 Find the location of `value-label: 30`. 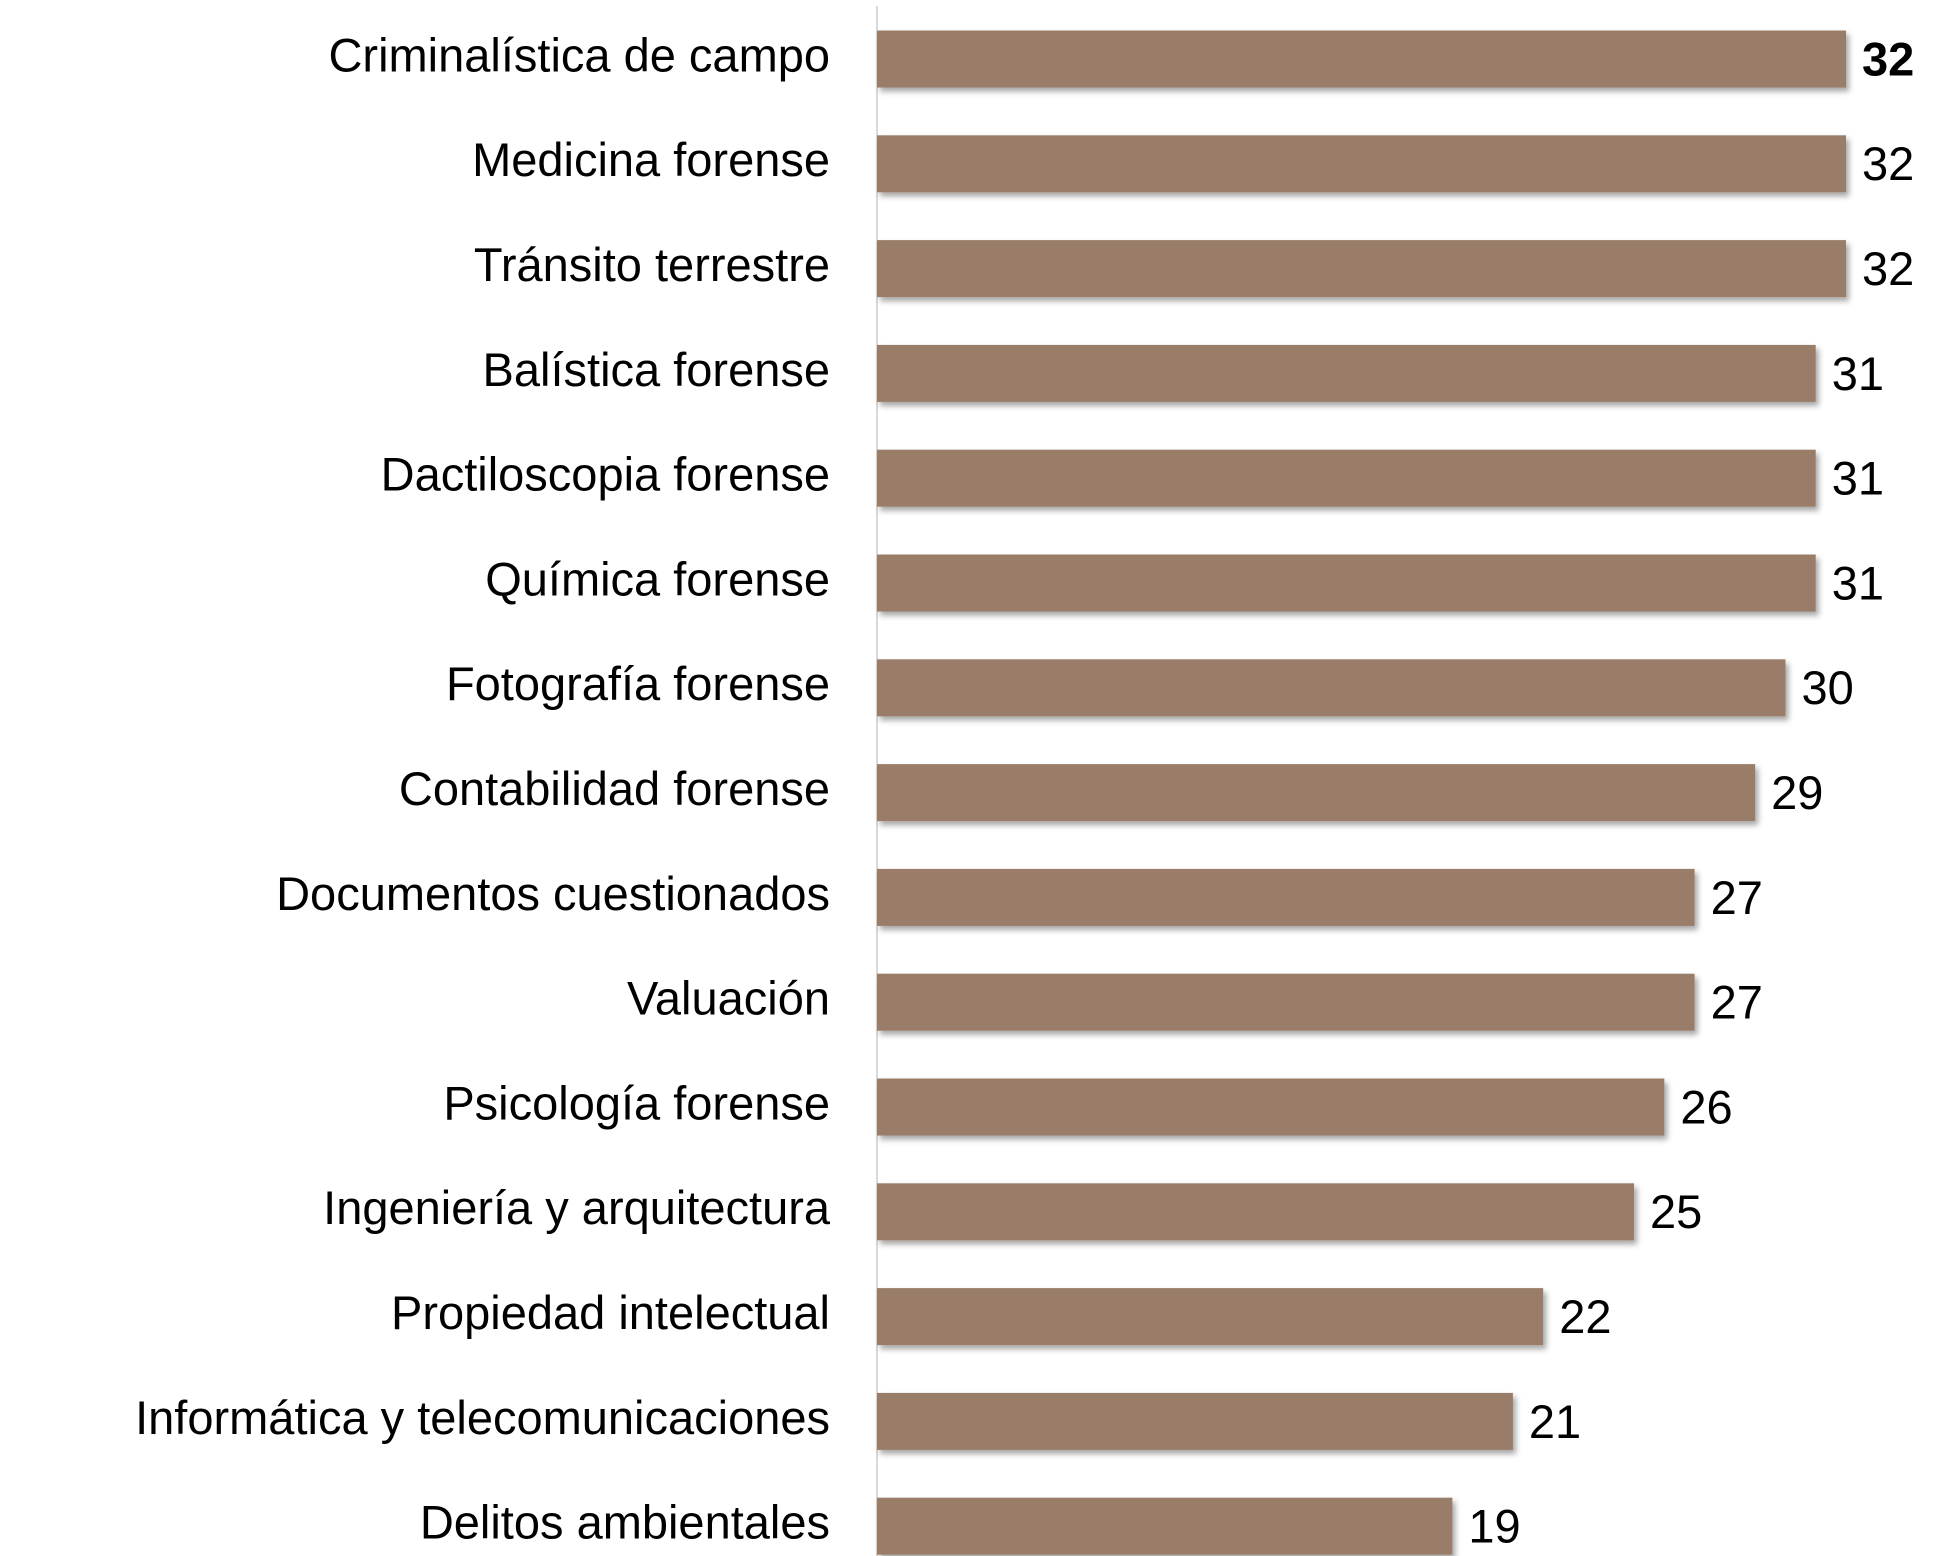

value-label: 30 is located at coordinates (1827, 687).